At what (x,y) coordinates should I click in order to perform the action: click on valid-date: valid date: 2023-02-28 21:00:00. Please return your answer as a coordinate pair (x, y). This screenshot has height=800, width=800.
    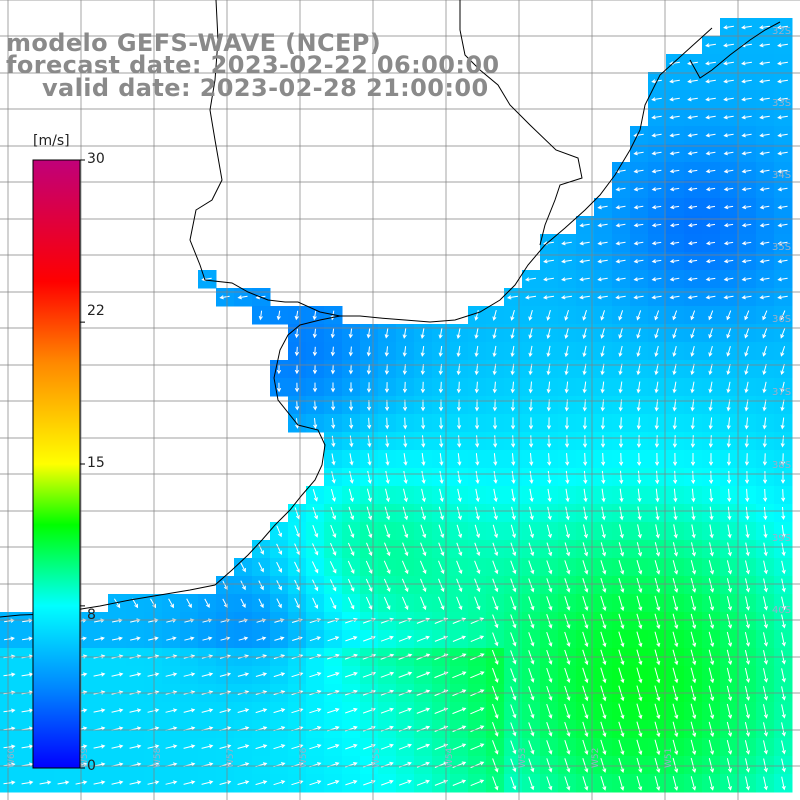
    Looking at the image, I should click on (265, 88).